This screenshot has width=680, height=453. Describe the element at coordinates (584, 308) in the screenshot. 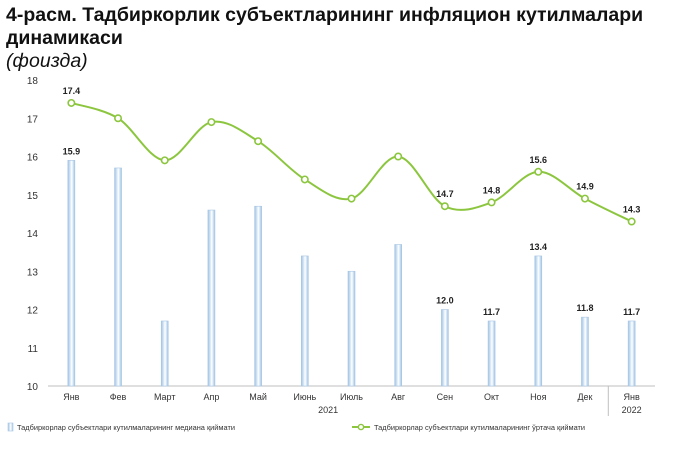

I see `bar-data-label: 11.8` at that location.